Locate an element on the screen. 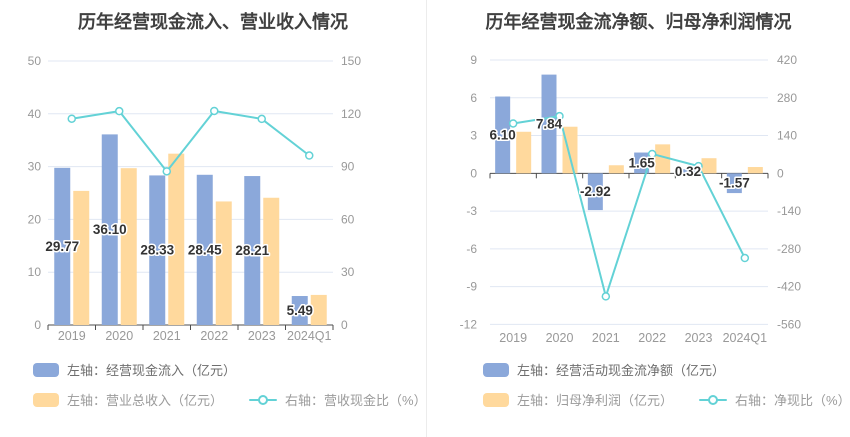  legend-item-cash-inflow: 左轴：经营现金流入（亿元） is located at coordinates (134, 369).